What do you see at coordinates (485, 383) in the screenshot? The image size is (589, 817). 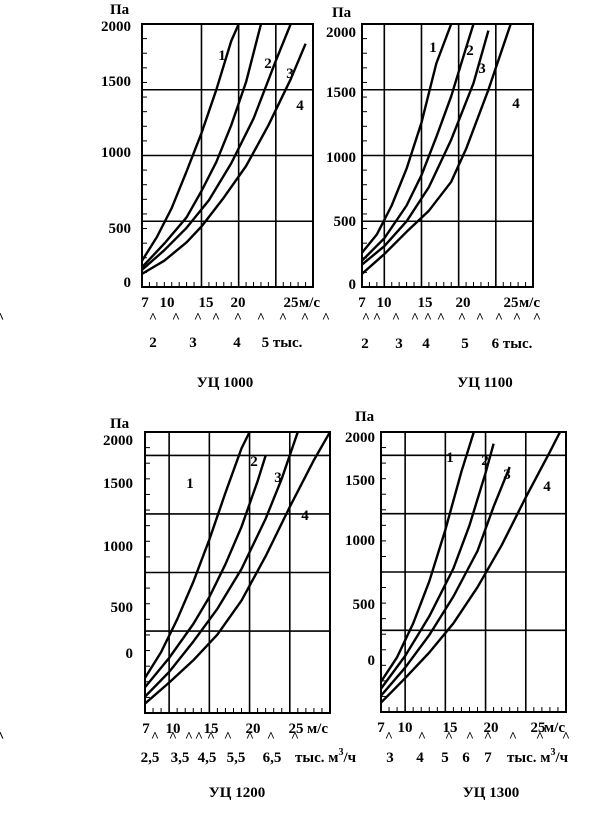 I see `chart-title: УЦ 1100` at bounding box center [485, 383].